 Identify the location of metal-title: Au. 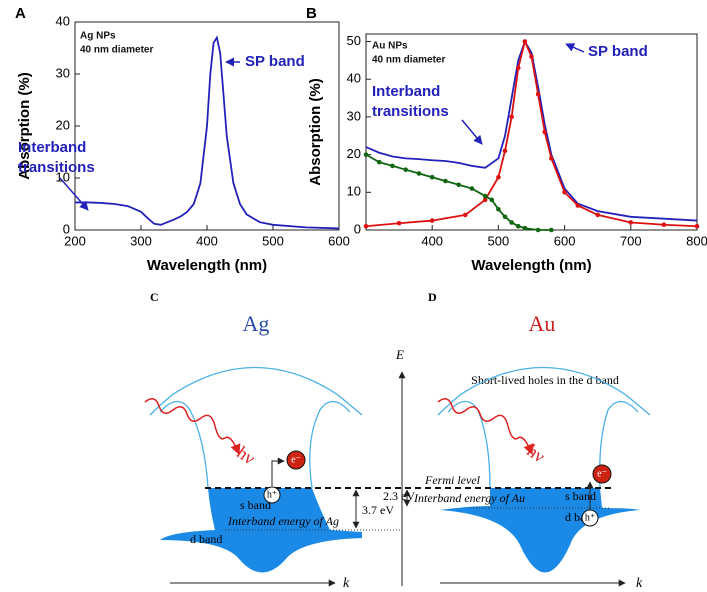
(542, 323).